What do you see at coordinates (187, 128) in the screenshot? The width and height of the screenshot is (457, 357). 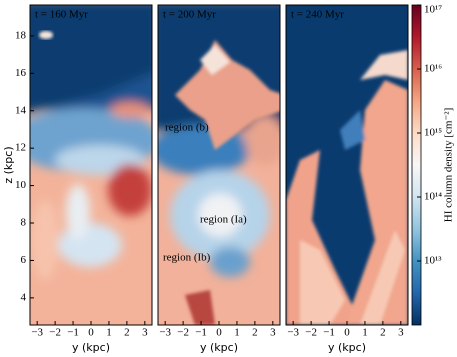 I see `annotation: region (b)` at bounding box center [187, 128].